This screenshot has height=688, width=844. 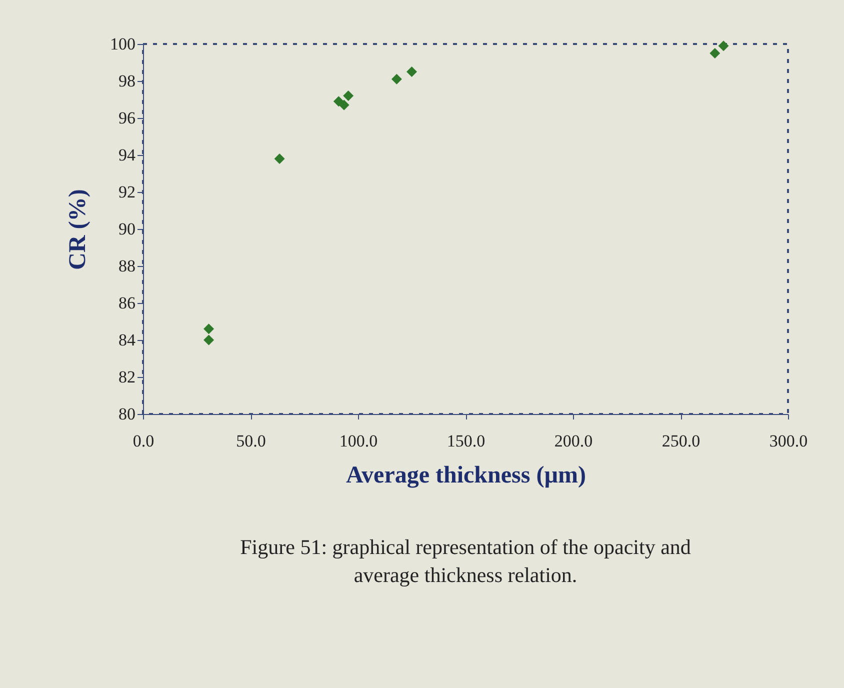 What do you see at coordinates (78, 229) in the screenshot?
I see `y-axis-title: CR (%)` at bounding box center [78, 229].